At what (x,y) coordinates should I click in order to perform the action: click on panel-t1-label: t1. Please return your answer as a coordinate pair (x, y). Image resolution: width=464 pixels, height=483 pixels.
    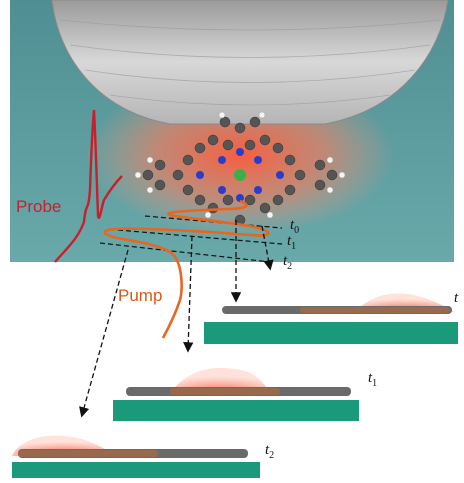
    Looking at the image, I should click on (373, 379).